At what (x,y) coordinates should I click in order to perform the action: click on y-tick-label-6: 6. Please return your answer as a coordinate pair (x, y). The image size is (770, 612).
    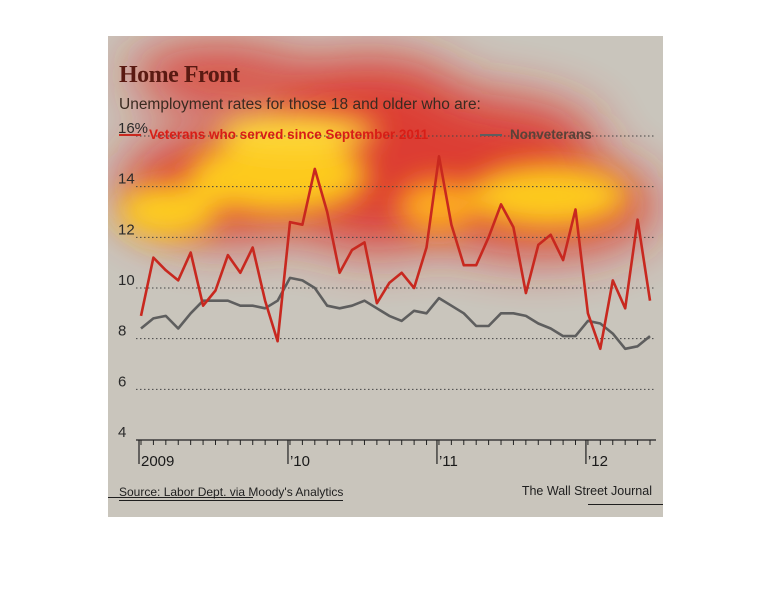
    Looking at the image, I should click on (122, 381).